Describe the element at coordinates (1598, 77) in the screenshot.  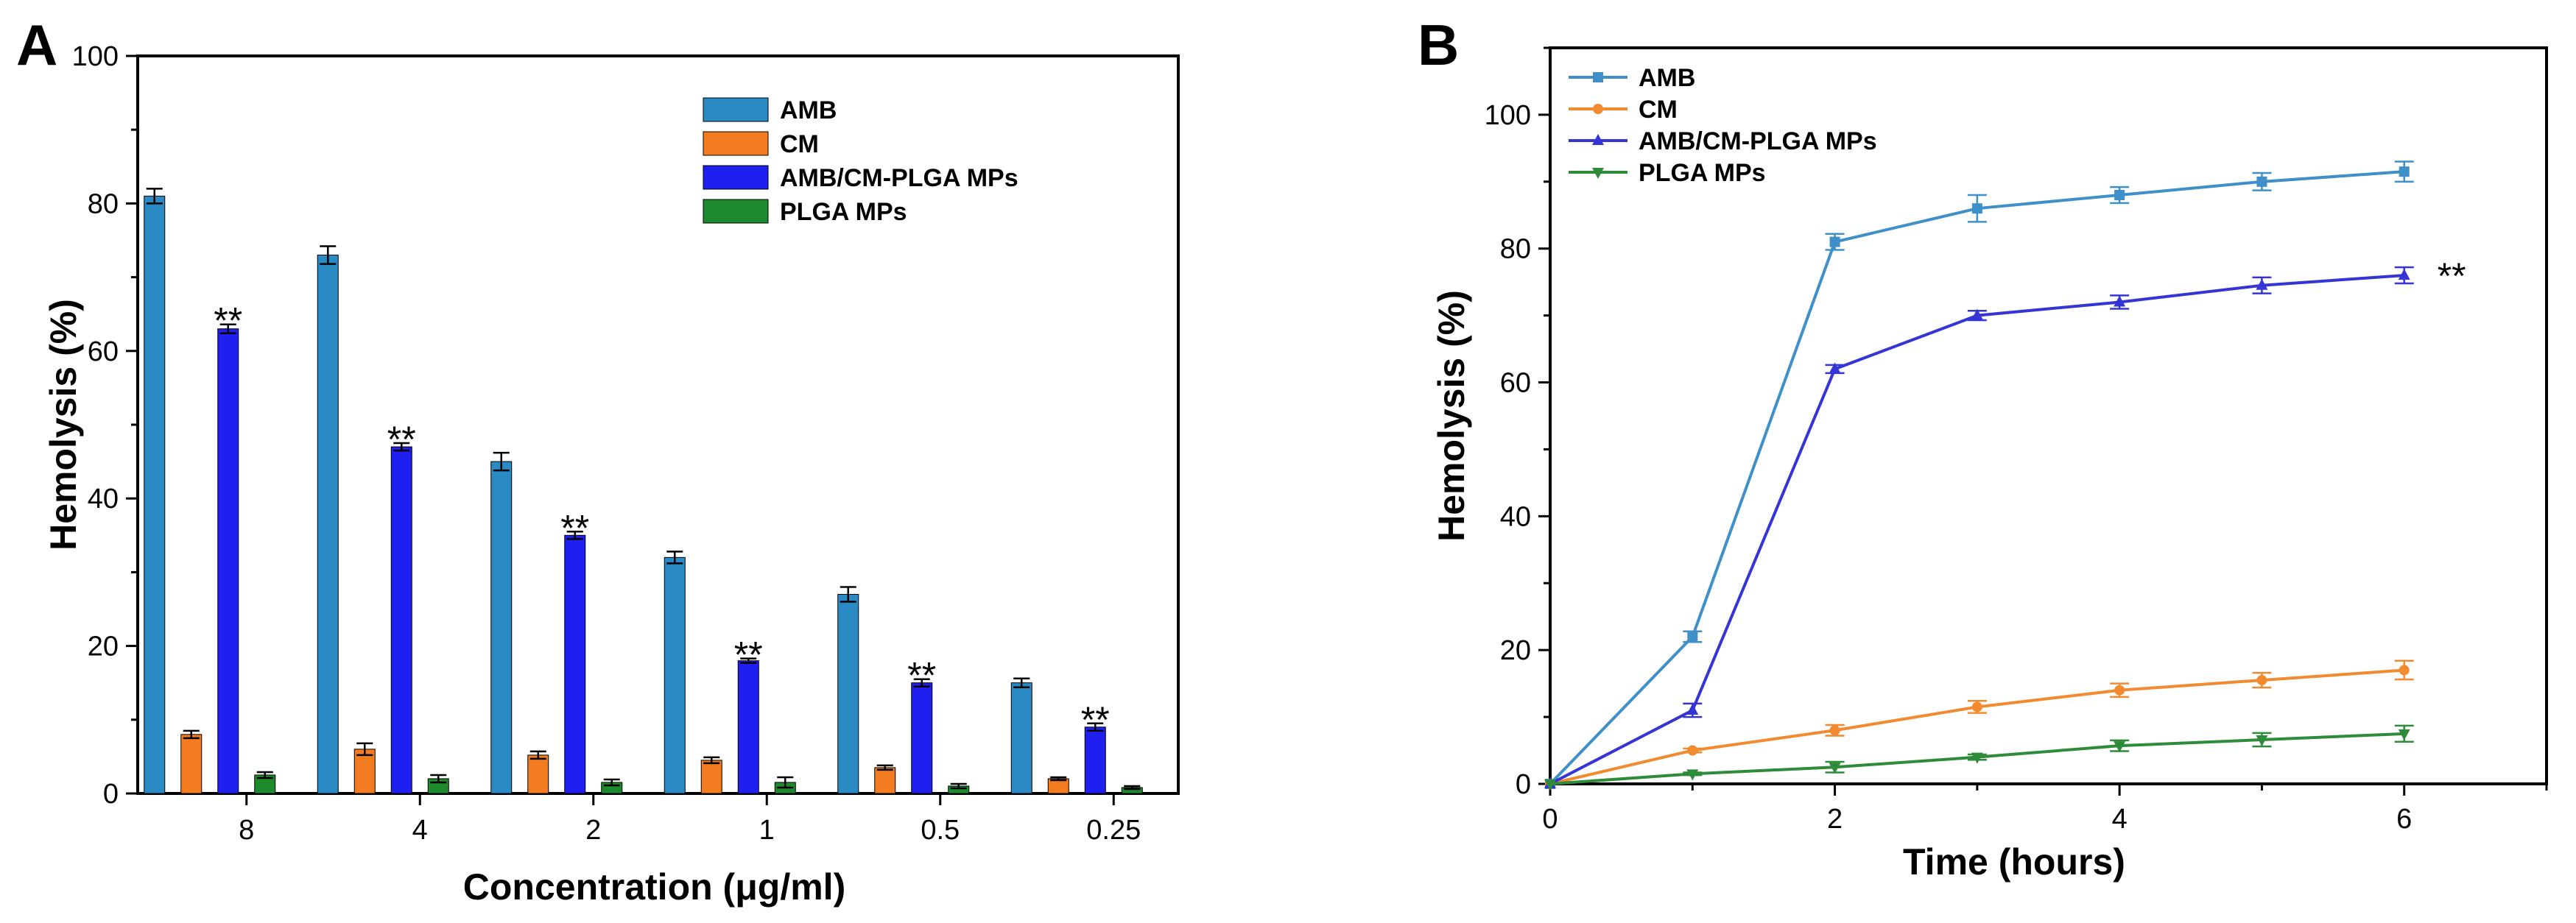
I see `legend-marker-amb` at that location.